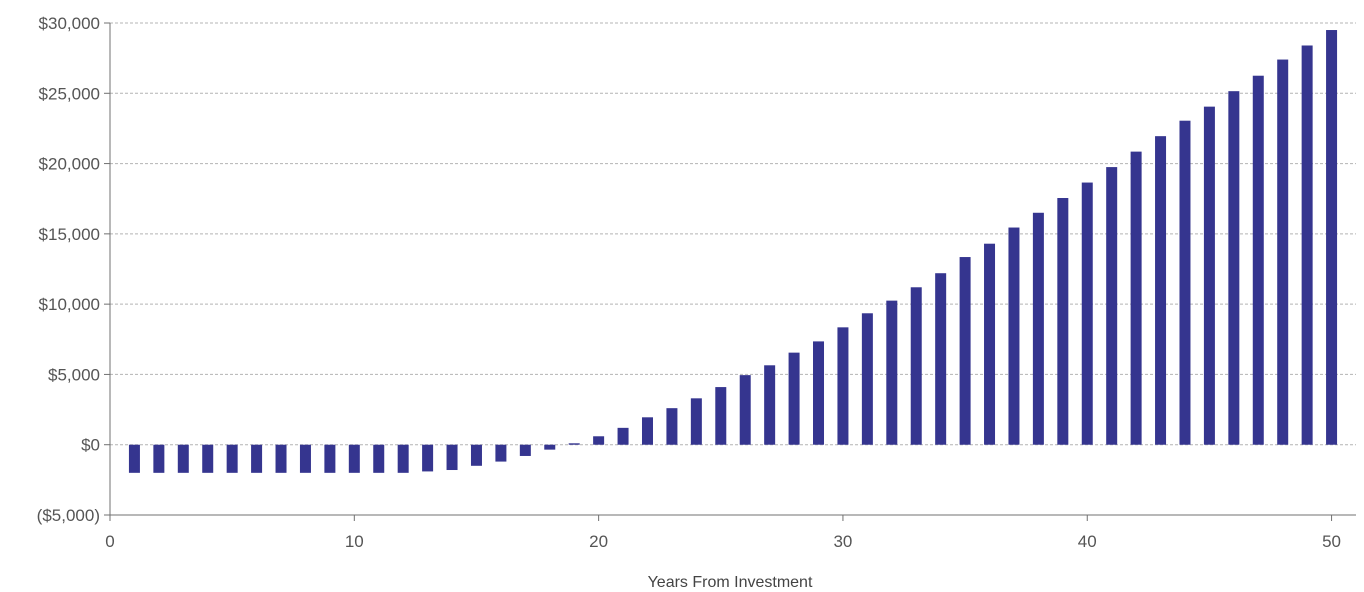 The width and height of the screenshot is (1364, 592). What do you see at coordinates (723, 533) in the screenshot?
I see `x-axis-ticks: 0 10 20 30 40 50` at bounding box center [723, 533].